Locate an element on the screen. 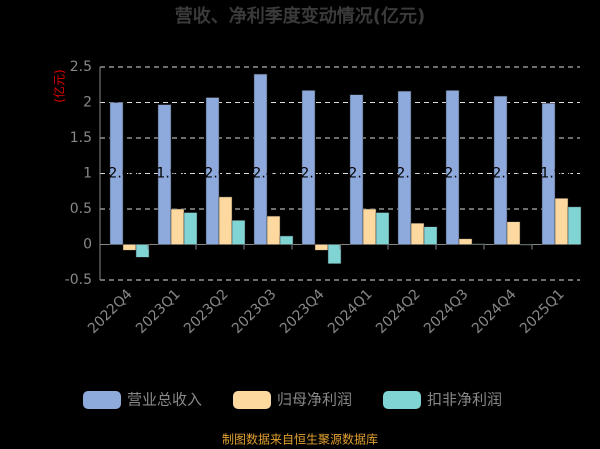  legend-label: 扣非净利润 is located at coordinates (464, 400).